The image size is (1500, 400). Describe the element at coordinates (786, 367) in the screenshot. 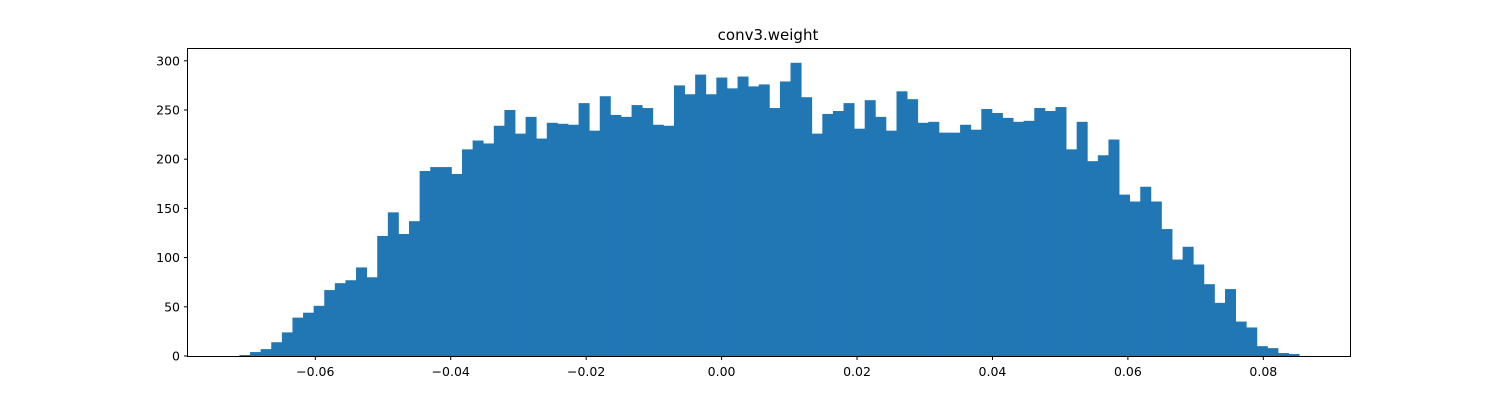

I see `x-axis: −0.06 −0.04 −0.02 0.00 0.02 0.04 0.06 0.08` at that location.